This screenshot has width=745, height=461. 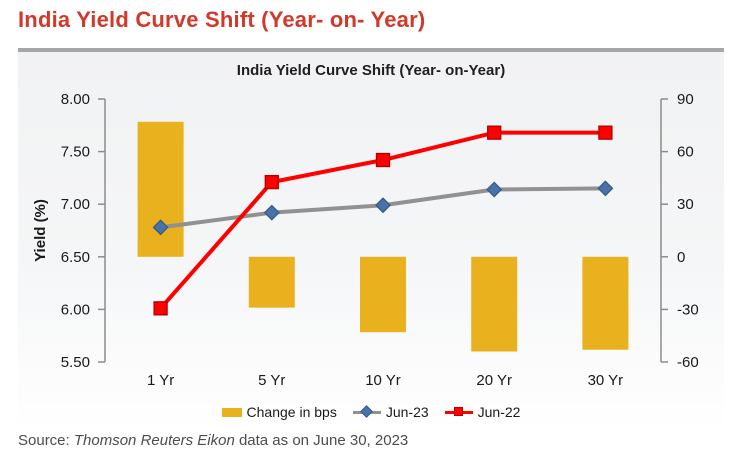 I want to click on legend-label: Change in bps, so click(x=291, y=412).